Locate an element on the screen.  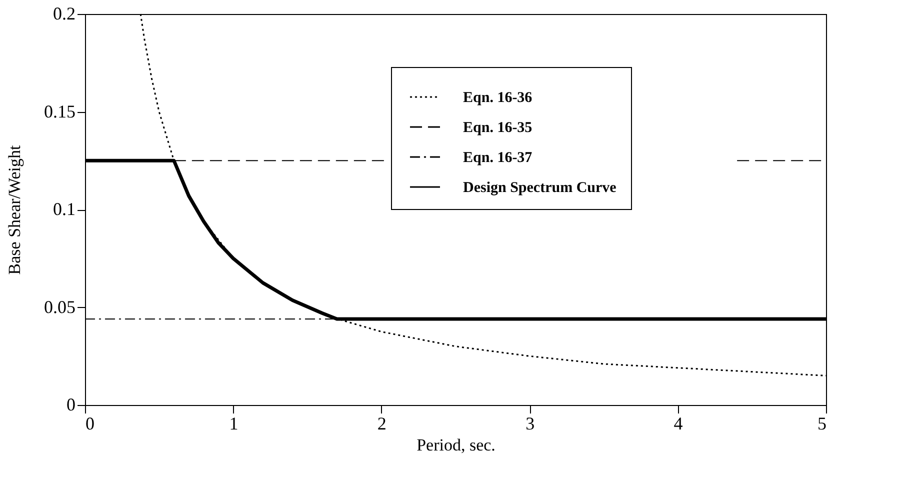
x-tick-label: 1 is located at coordinates (233, 424).